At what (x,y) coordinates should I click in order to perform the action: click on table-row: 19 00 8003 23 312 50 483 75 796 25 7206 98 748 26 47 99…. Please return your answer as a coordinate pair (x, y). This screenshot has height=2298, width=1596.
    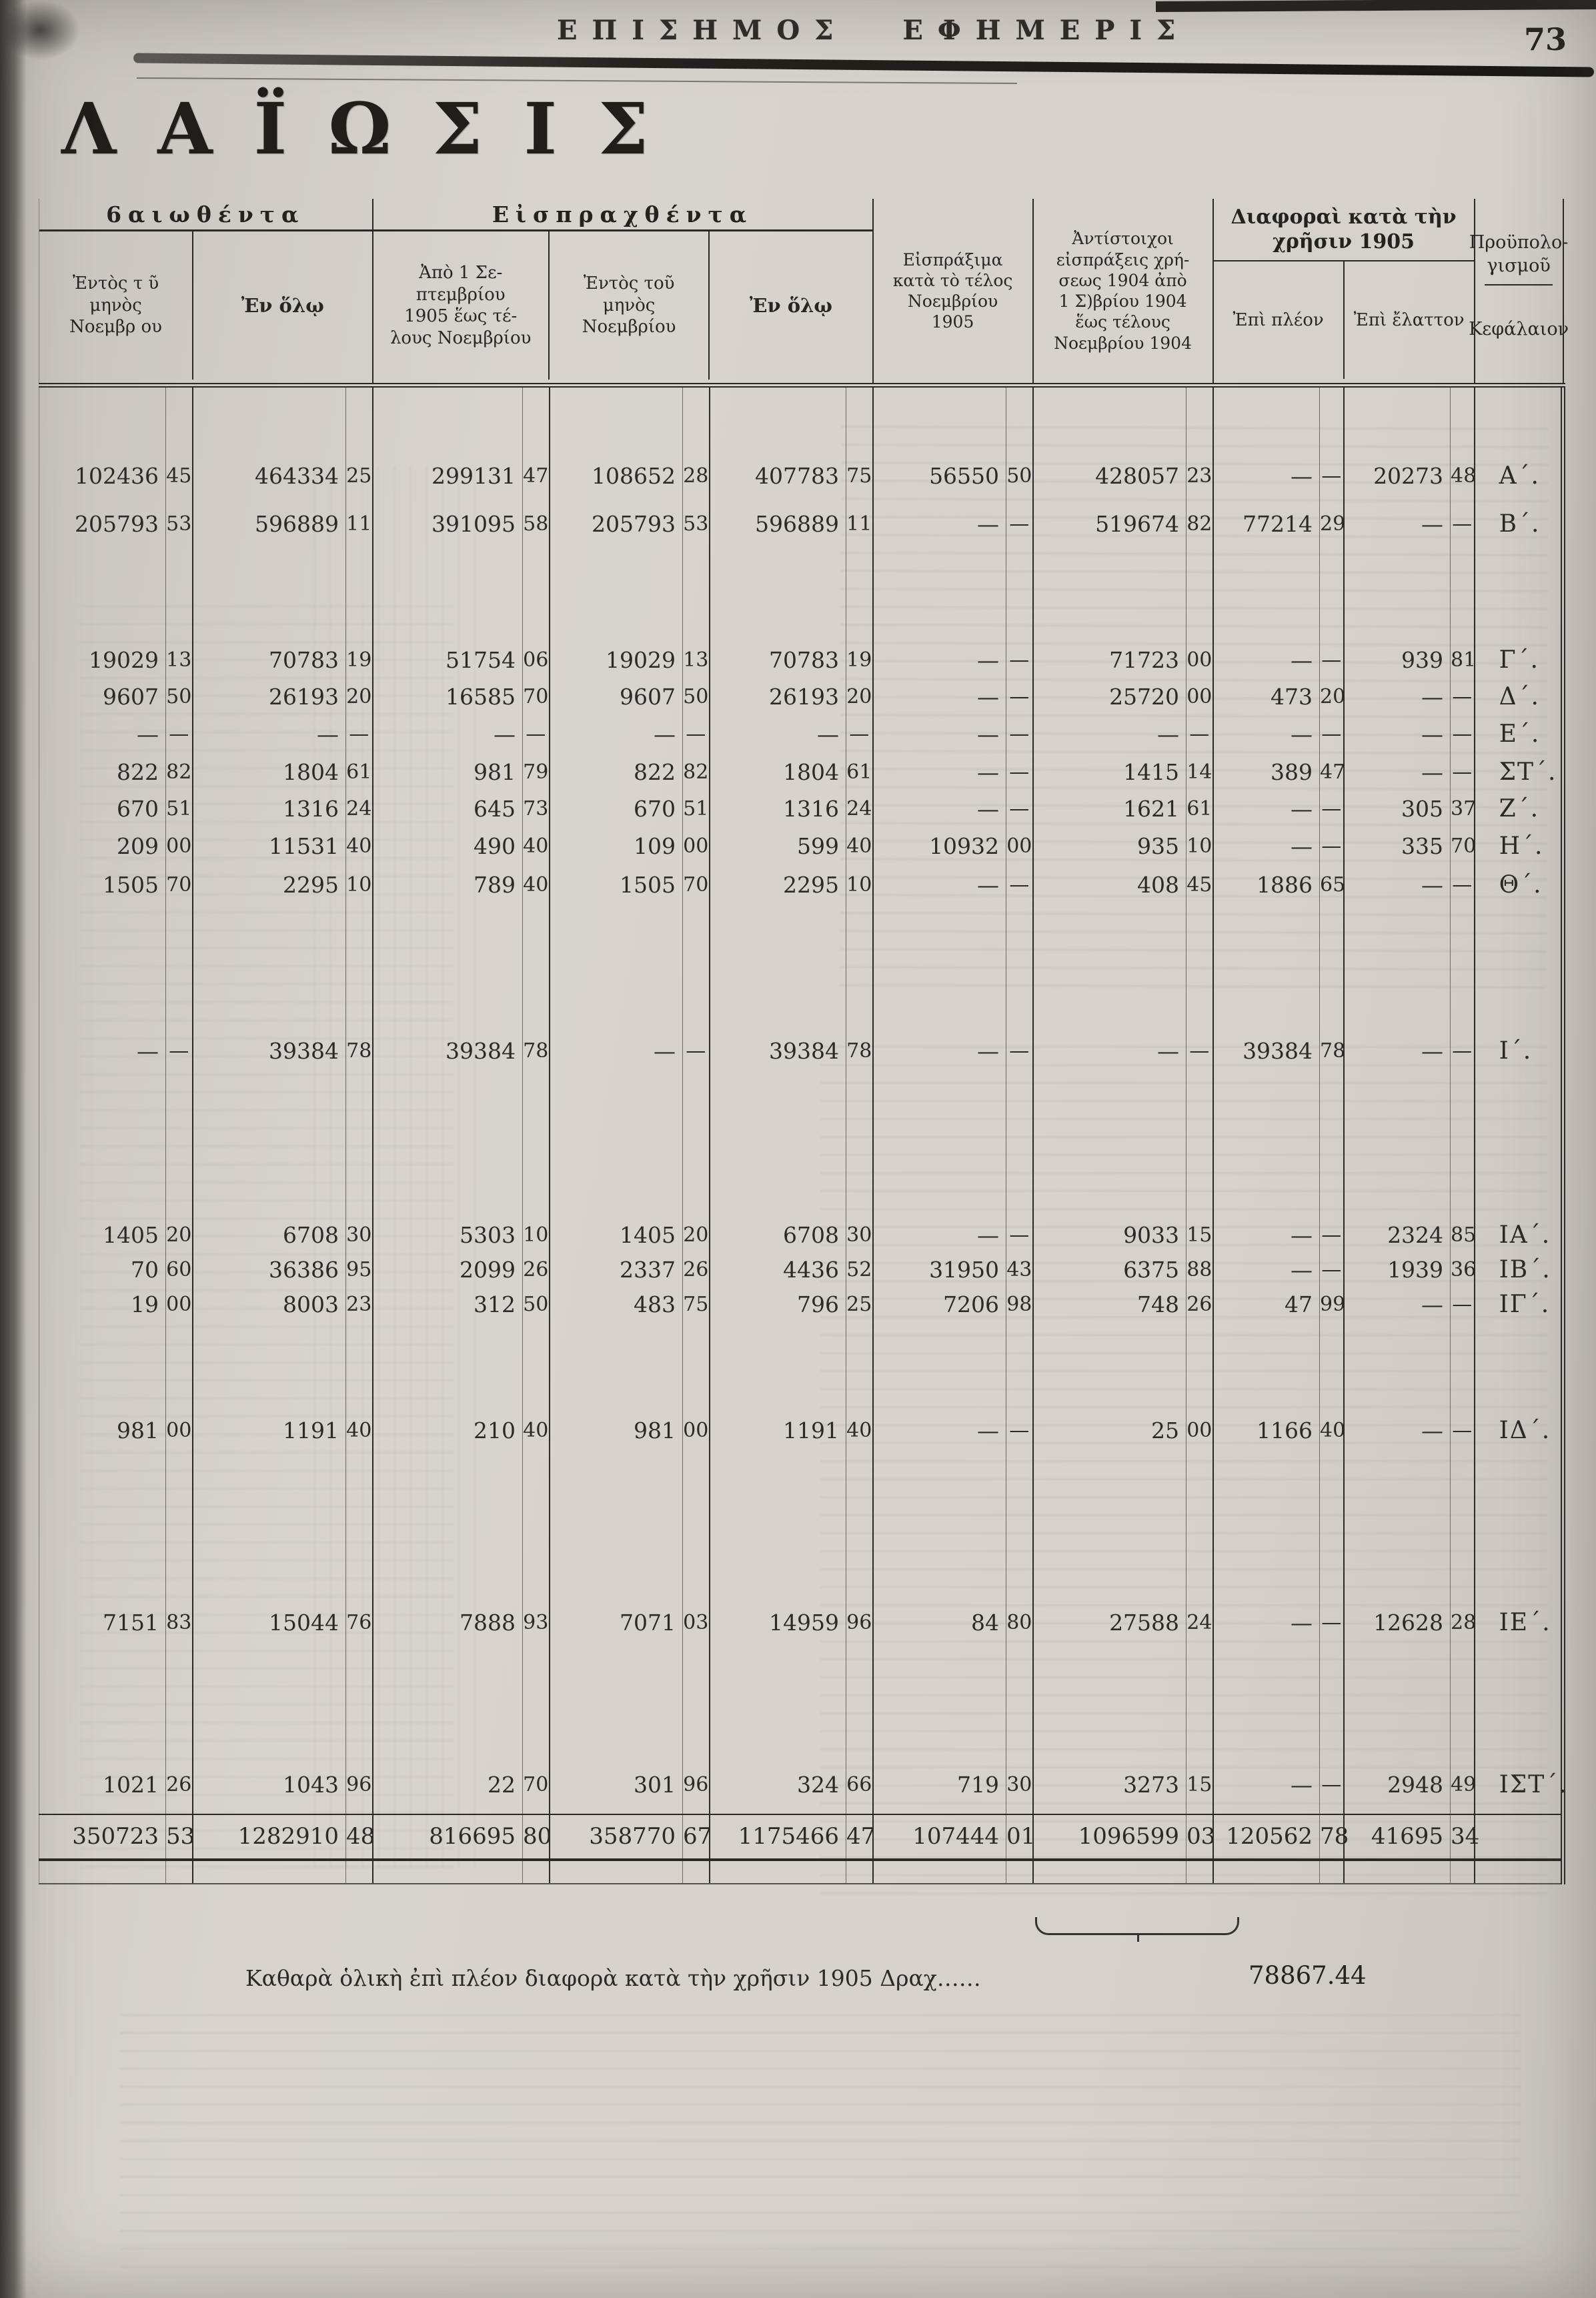
    Looking at the image, I should click on (802, 1304).